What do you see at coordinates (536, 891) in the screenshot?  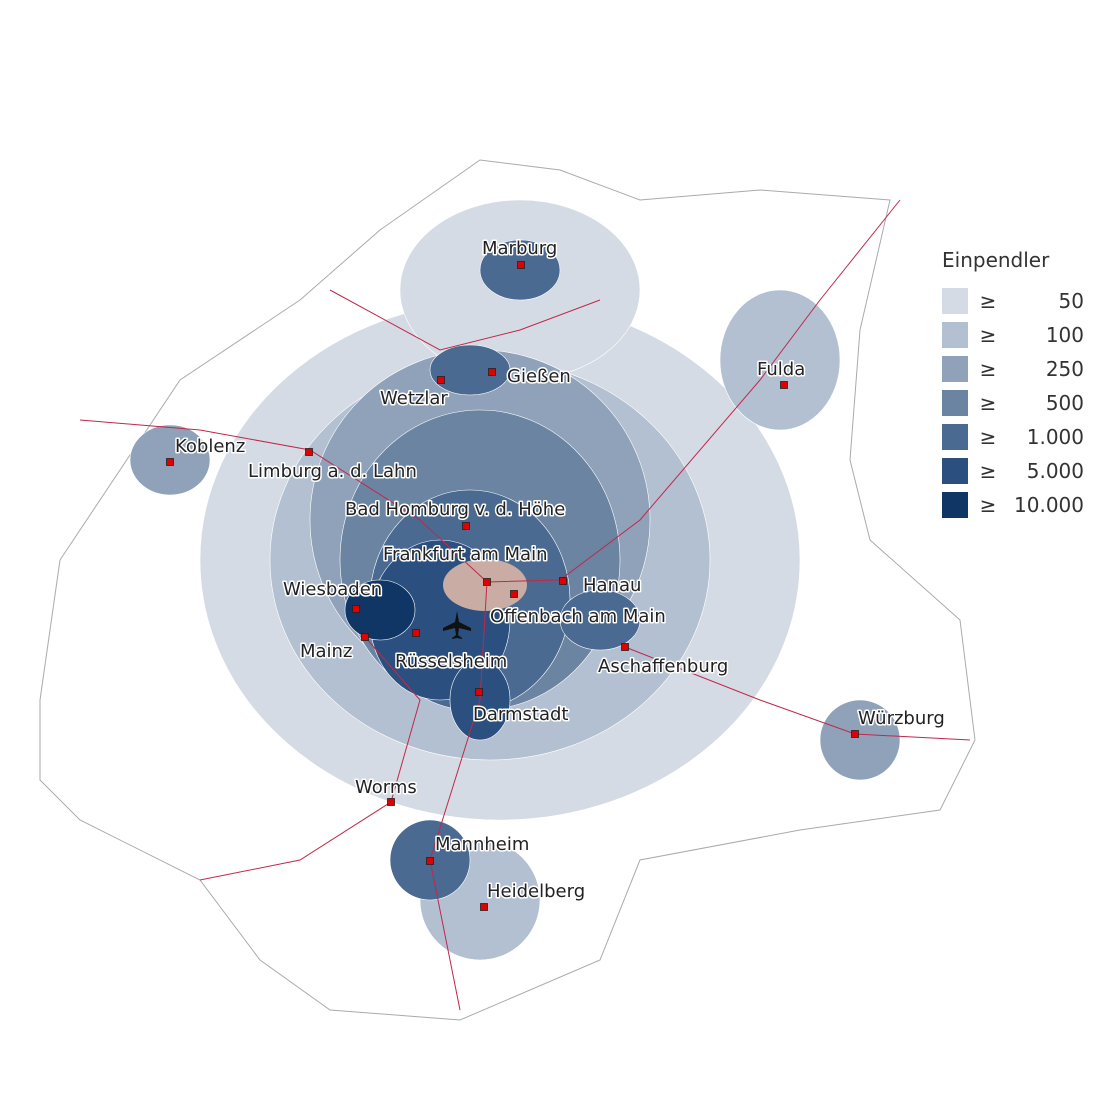 I see `city-label: Heidelberg` at bounding box center [536, 891].